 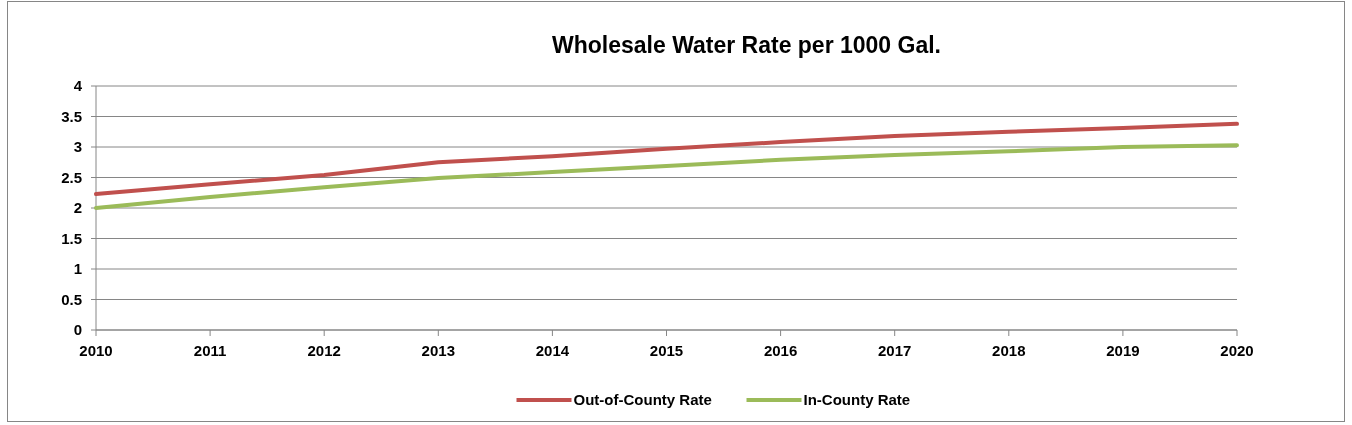 I want to click on x-tick-label: 2014, so click(x=552, y=350).